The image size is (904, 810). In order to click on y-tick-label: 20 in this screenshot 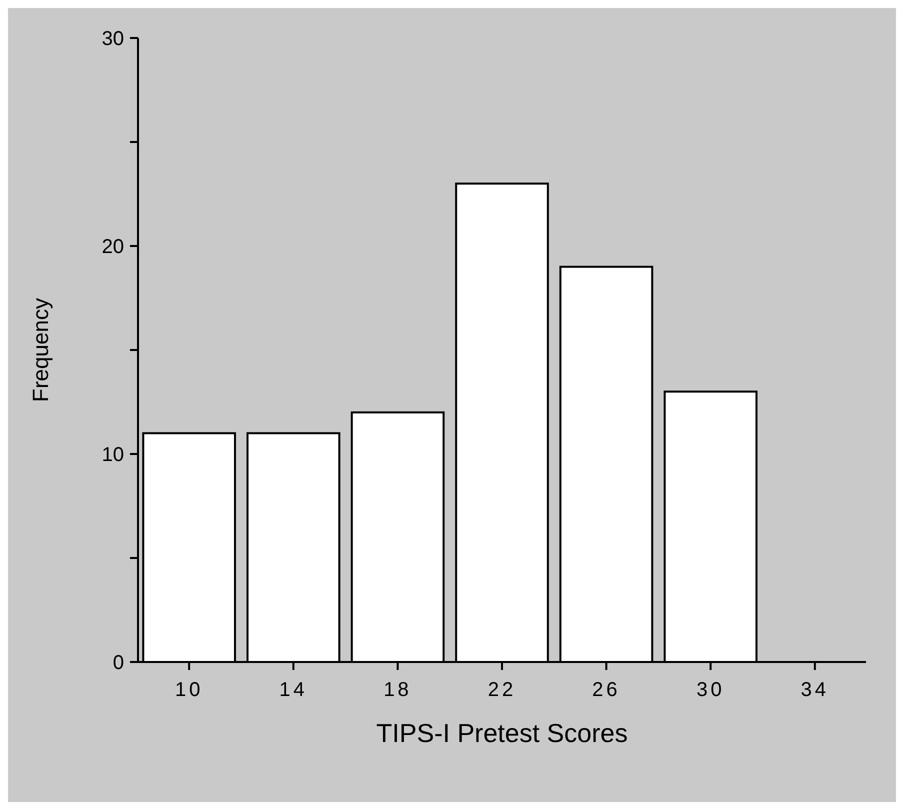, I will do `click(113, 247)`.